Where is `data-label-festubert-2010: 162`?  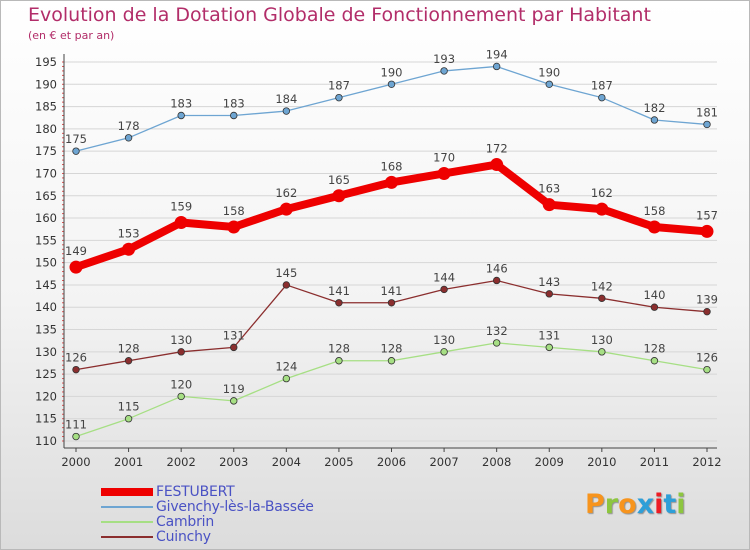
data-label-festubert-2010: 162 is located at coordinates (602, 193).